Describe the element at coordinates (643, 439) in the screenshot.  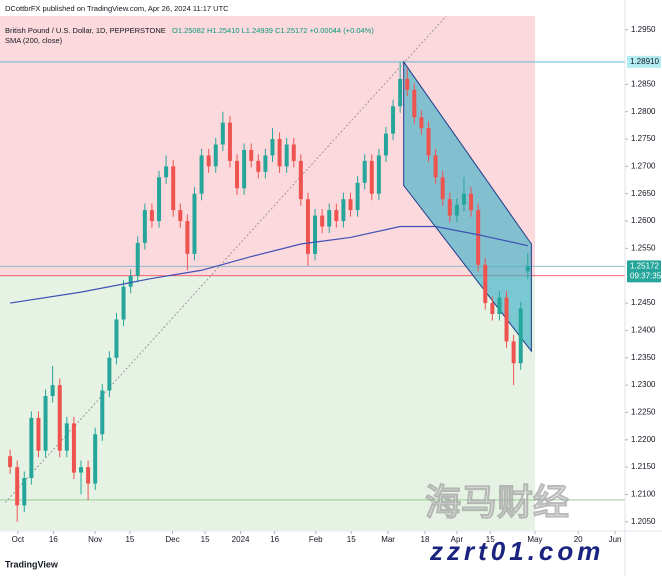
I see `y-tick-label: 1.2200` at that location.